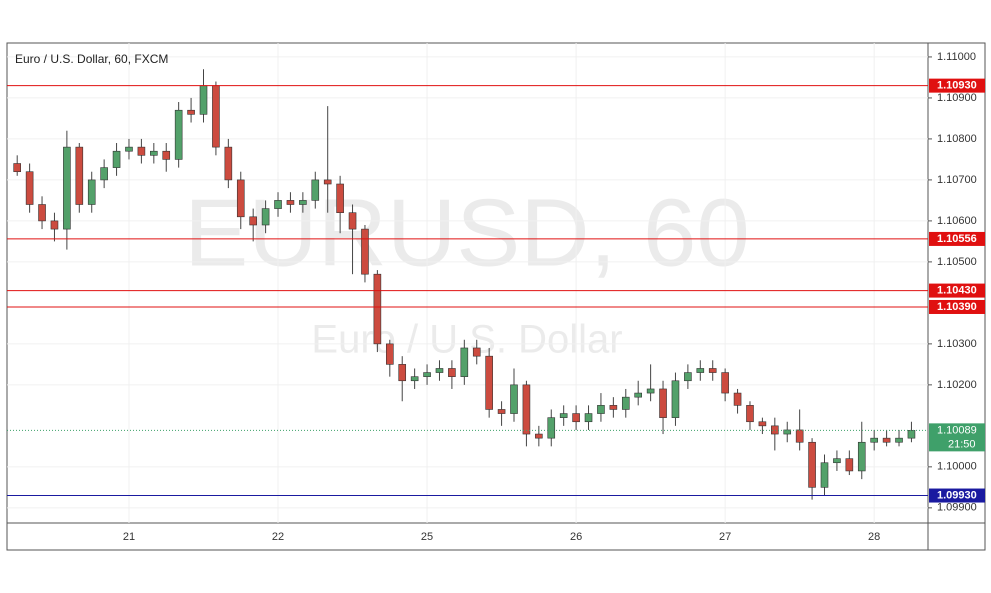 The height and width of the screenshot is (593, 991). I want to click on y-tick-label: 1.10900, so click(957, 98).